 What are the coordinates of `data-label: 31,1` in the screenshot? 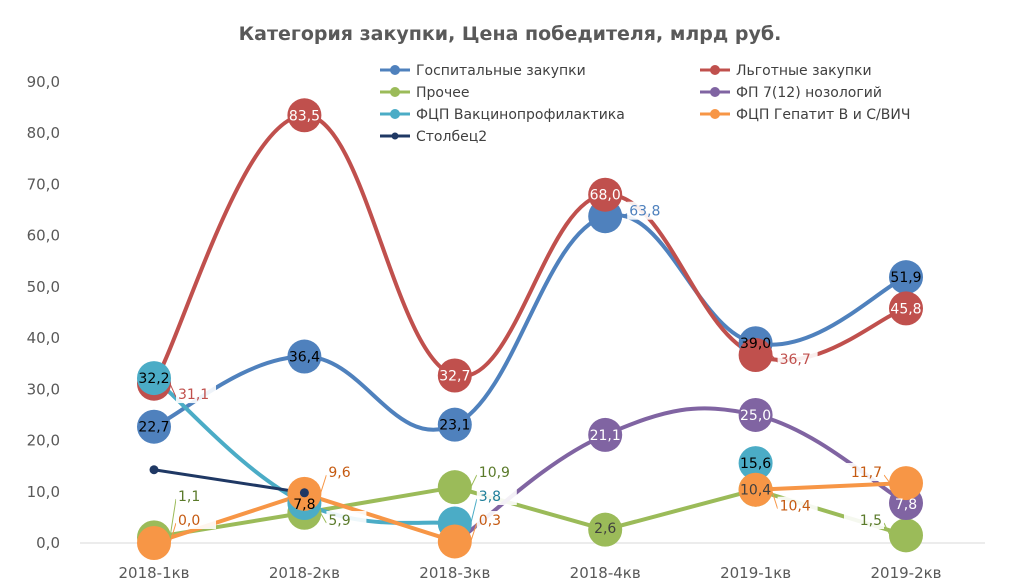 It's located at (193, 395).